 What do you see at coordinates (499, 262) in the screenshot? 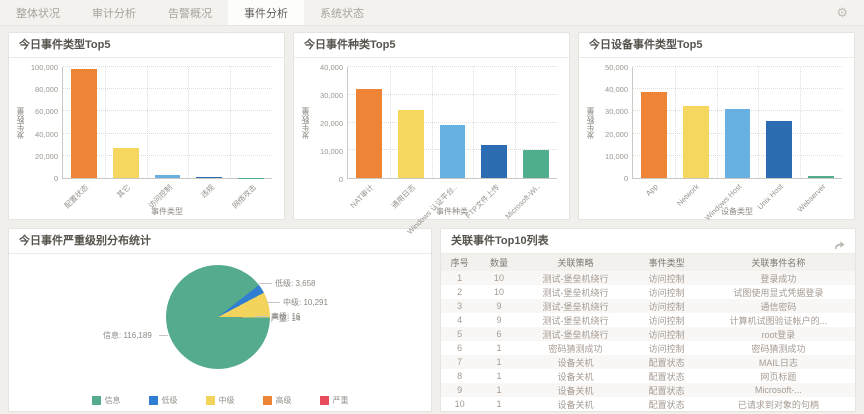
I see `table-col-header: 数量` at bounding box center [499, 262].